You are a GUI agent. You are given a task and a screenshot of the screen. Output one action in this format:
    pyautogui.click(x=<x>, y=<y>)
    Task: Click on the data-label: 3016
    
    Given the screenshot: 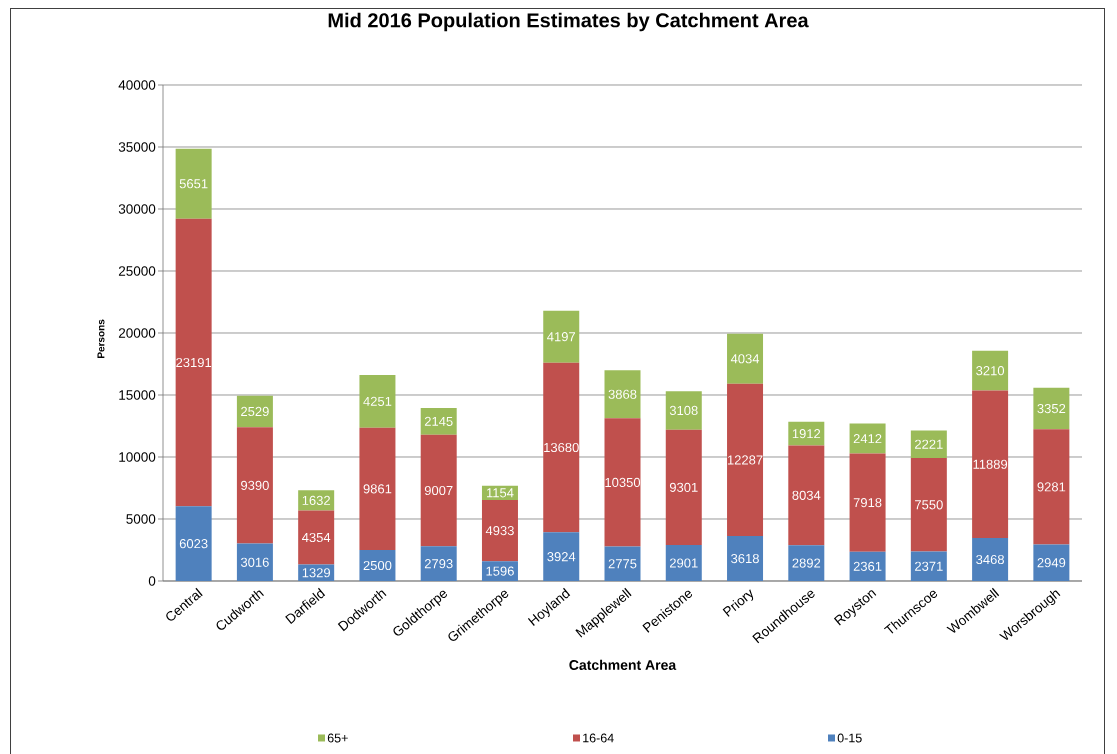 What is the action you would take?
    pyautogui.click(x=254, y=562)
    